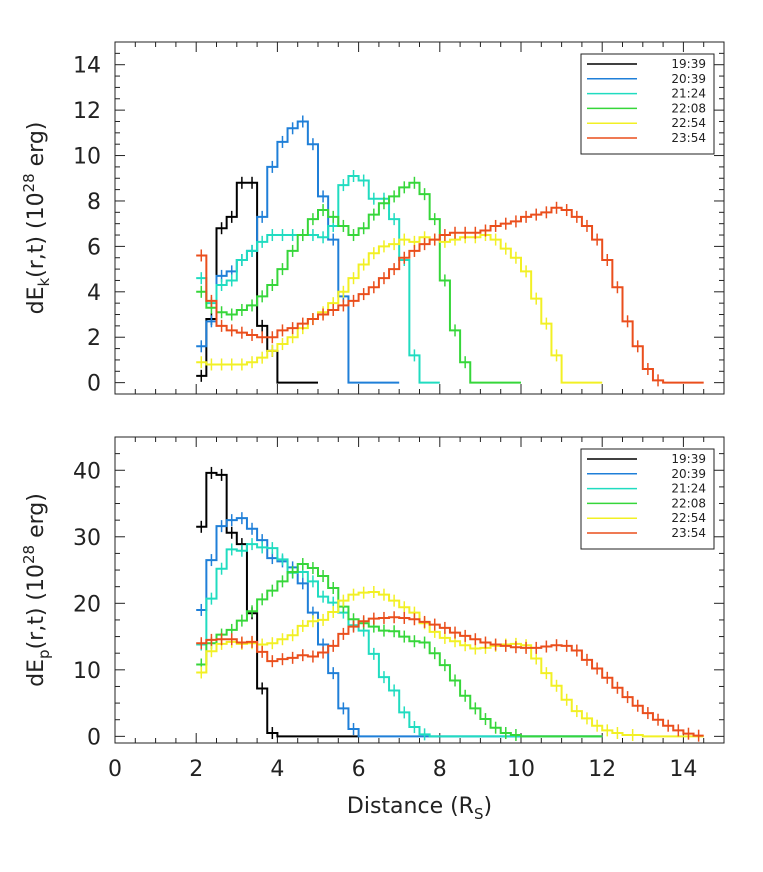 The image size is (763, 872). Describe the element at coordinates (277, 769) in the screenshot. I see `x-tick-label: 4` at that location.